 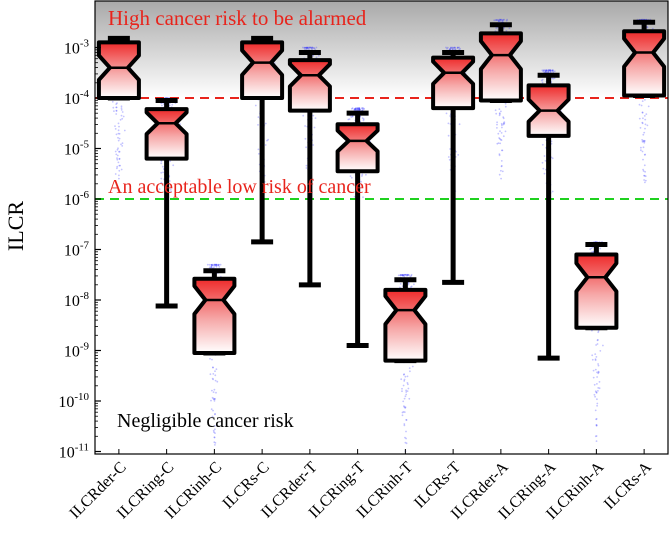 What do you see at coordinates (453, 167) in the screenshot?
I see `box-ILCRs-T` at bounding box center [453, 167].